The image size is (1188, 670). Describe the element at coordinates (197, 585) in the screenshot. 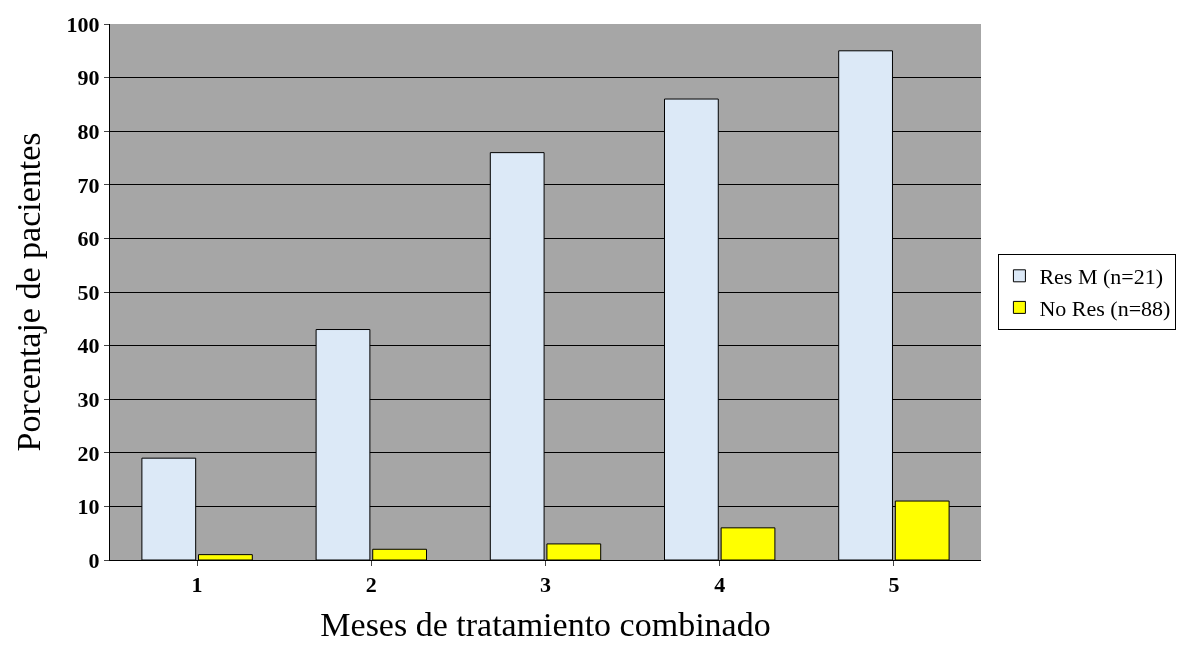

I see `x-tick-label: 1` at that location.